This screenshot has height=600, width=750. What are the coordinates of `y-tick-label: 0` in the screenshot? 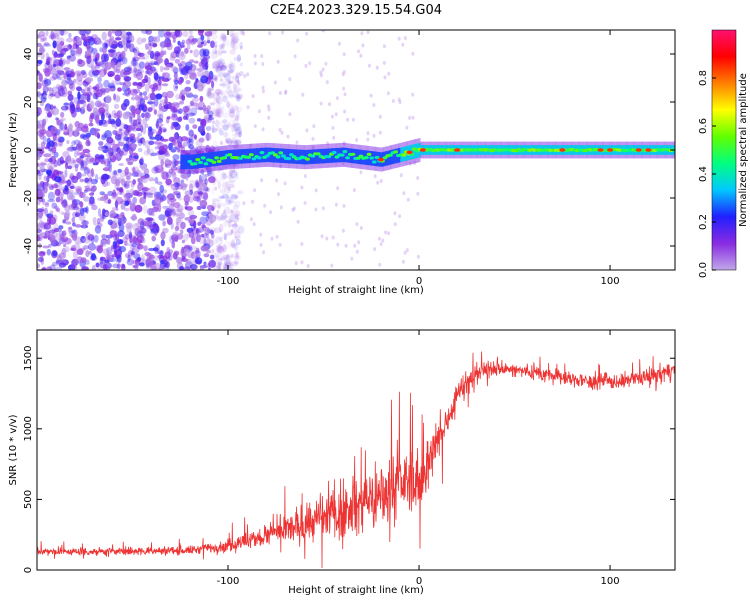 It's located at (28, 570).